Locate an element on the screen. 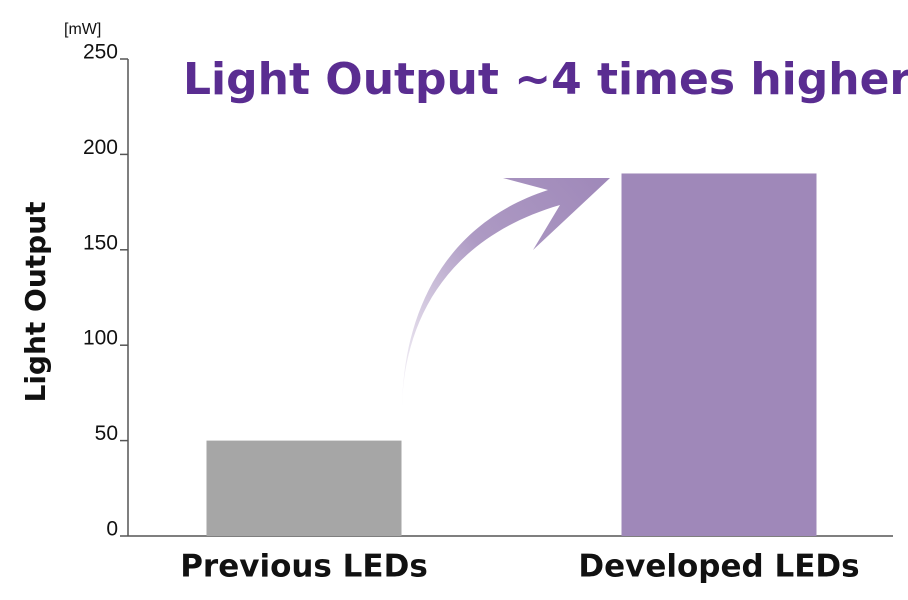 Image resolution: width=908 pixels, height=600 pixels. arrow is located at coordinates (505, 299).